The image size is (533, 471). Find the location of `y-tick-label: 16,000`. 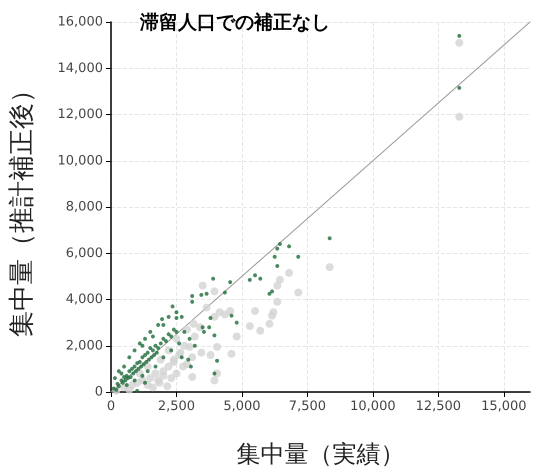

y-tick-label: 16,000 is located at coordinates (80, 22).